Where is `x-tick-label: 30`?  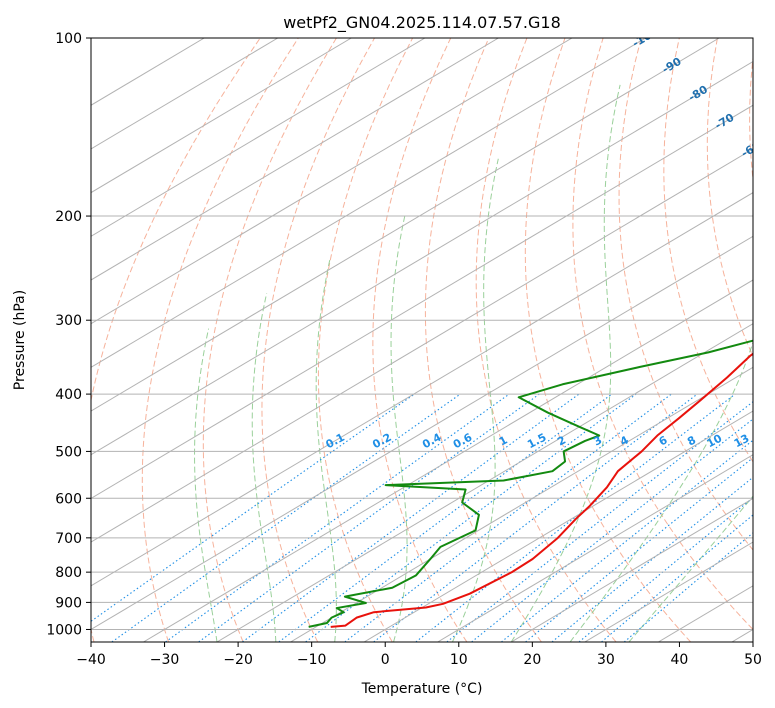
x-tick-label: 30 is located at coordinates (606, 660).